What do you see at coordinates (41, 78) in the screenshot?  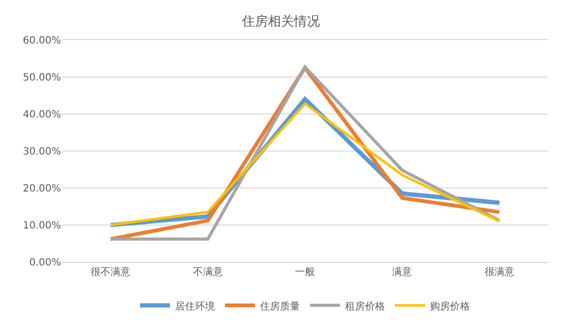 I see `y-tick-label: 50.00%` at bounding box center [41, 78].